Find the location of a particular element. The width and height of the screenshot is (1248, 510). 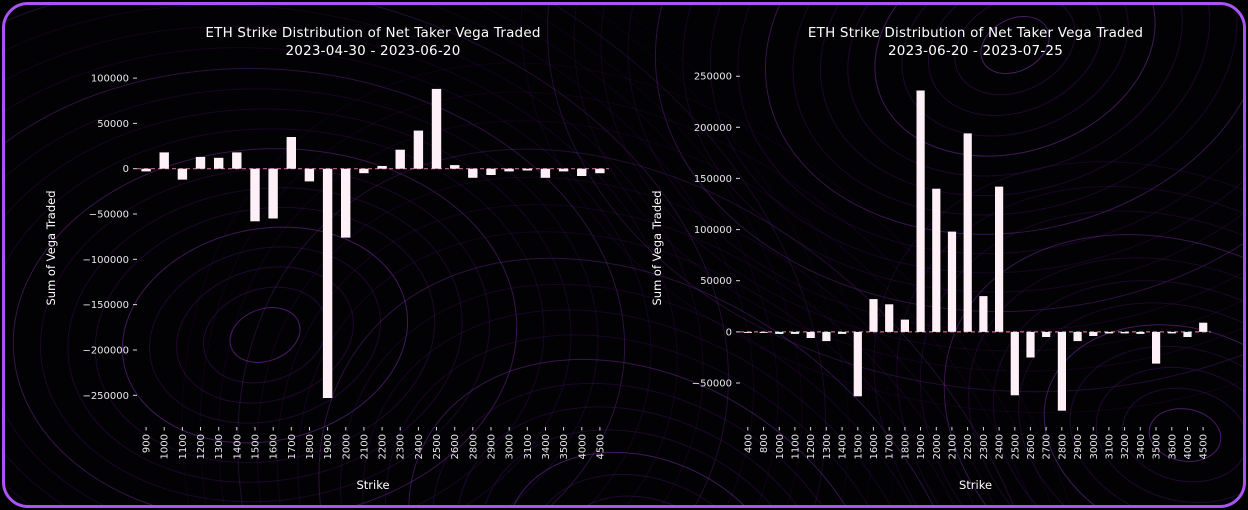

x-axis-tick-label: 1600 is located at coordinates (274, 446).